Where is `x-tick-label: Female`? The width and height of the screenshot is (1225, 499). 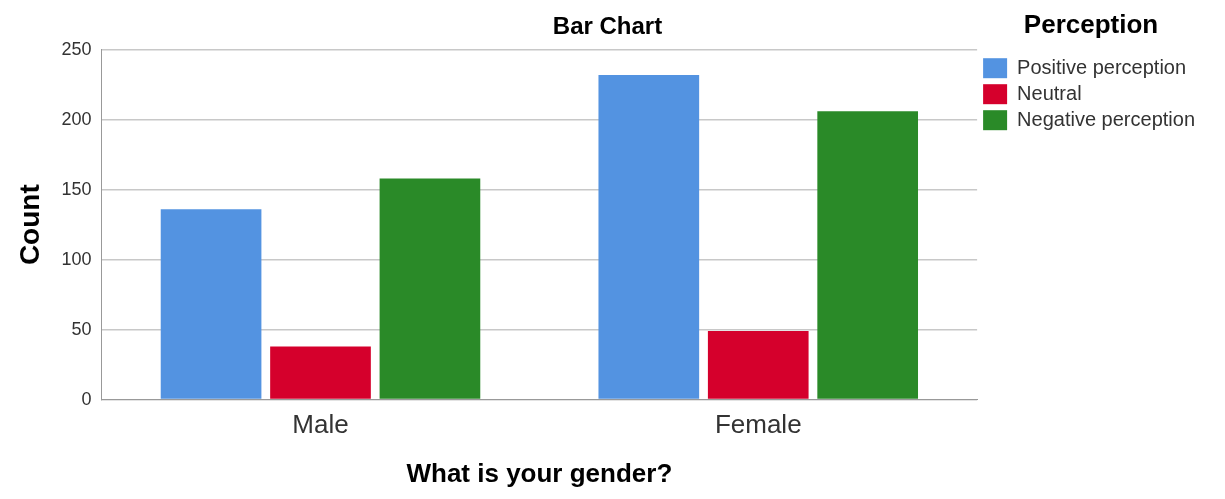
x-tick-label: Female is located at coordinates (758, 424).